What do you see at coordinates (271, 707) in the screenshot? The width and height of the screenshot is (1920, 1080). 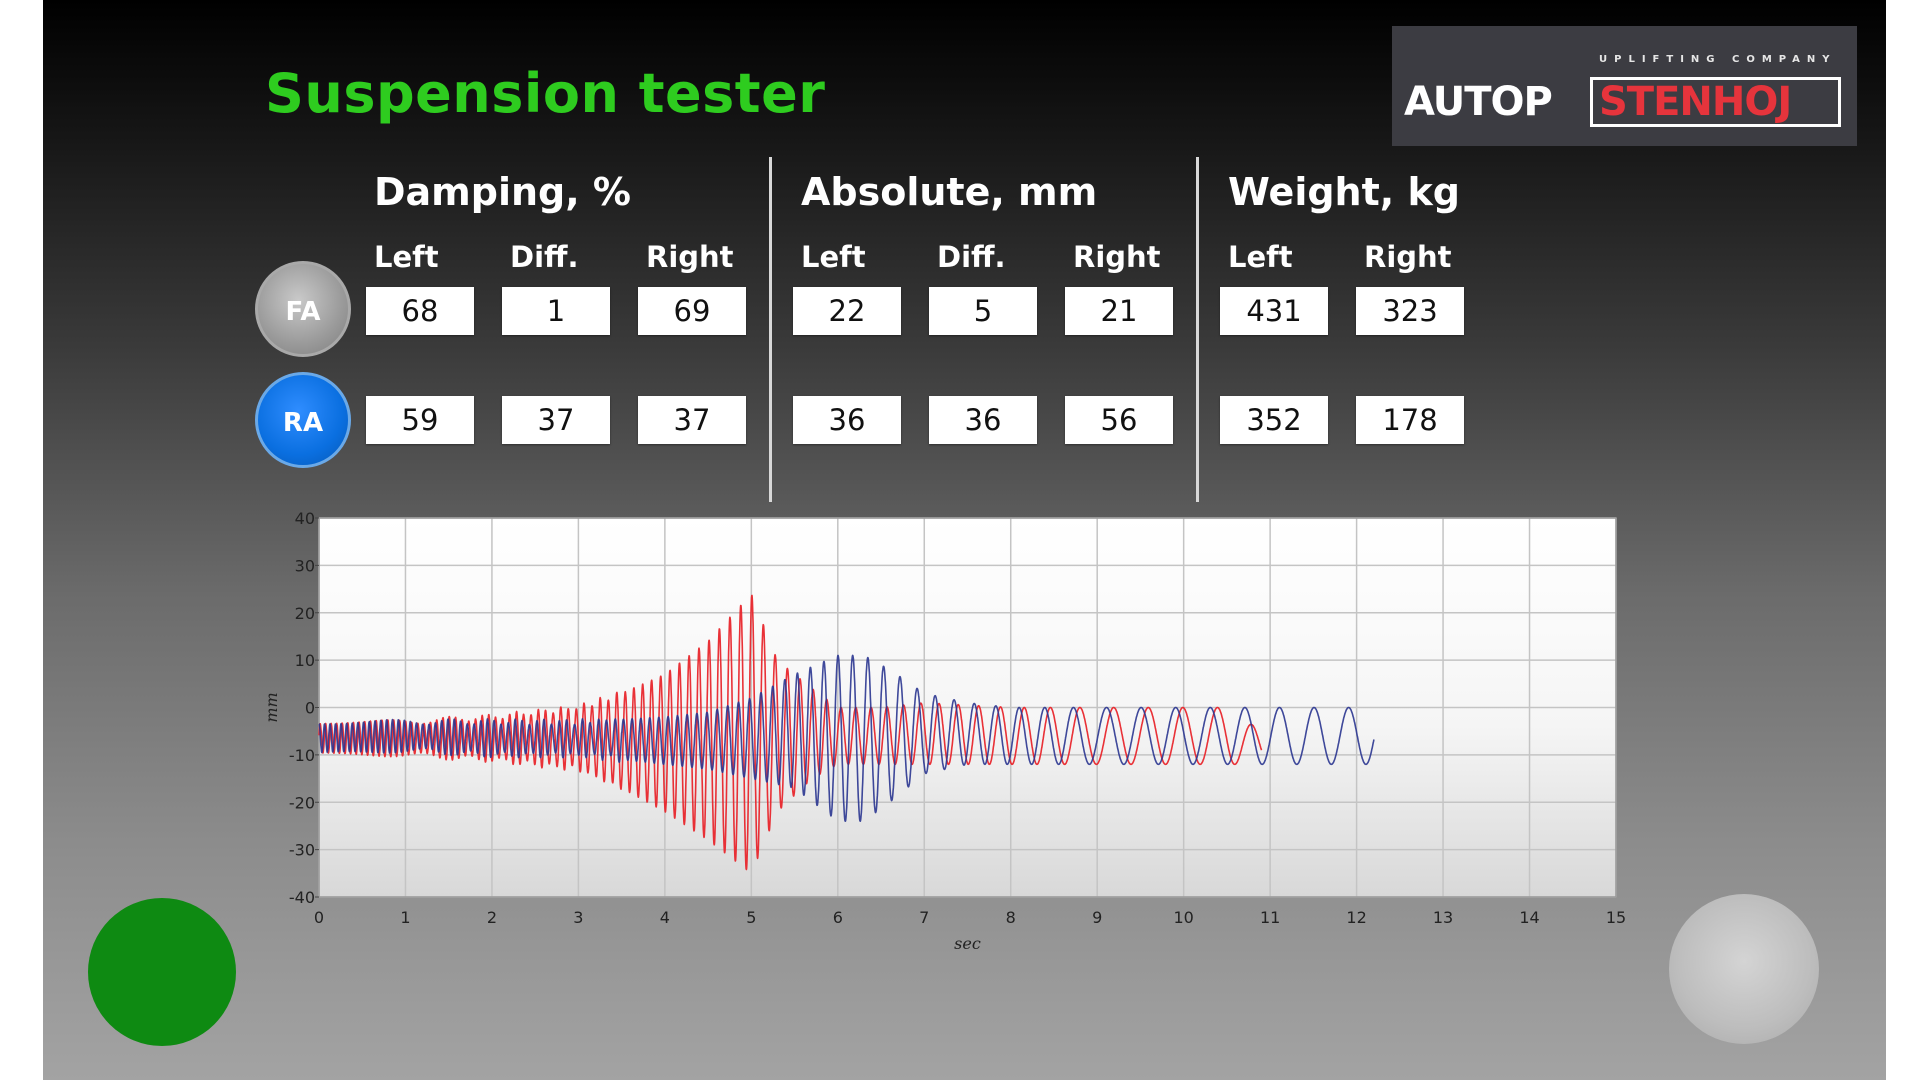 I see `y-axis-title: mm` at bounding box center [271, 707].